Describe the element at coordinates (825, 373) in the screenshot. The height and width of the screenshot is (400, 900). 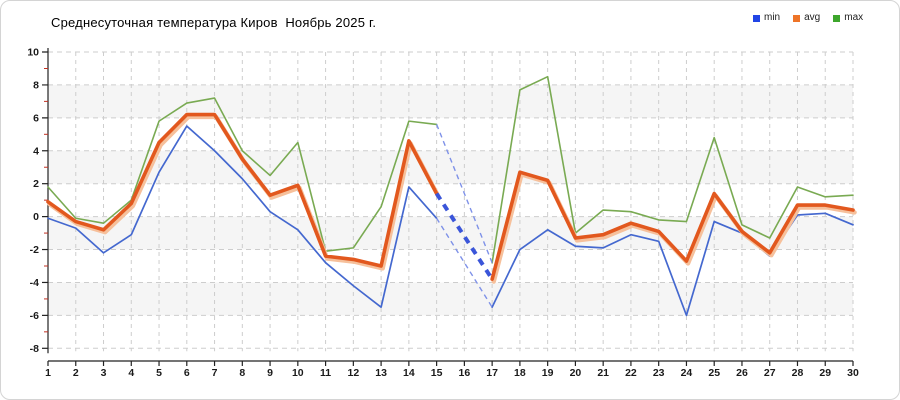
I see `x-tick-label: 29` at that location.